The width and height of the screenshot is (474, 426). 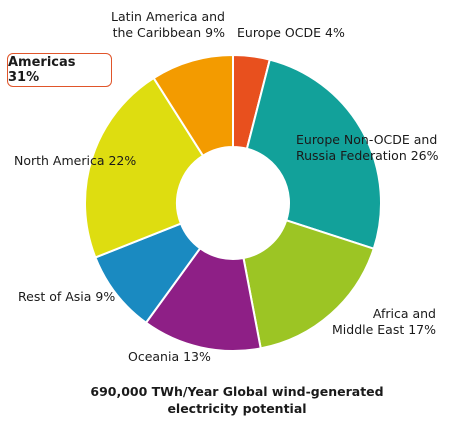 I want to click on americas-callout: Americas 31%, so click(x=59, y=70).